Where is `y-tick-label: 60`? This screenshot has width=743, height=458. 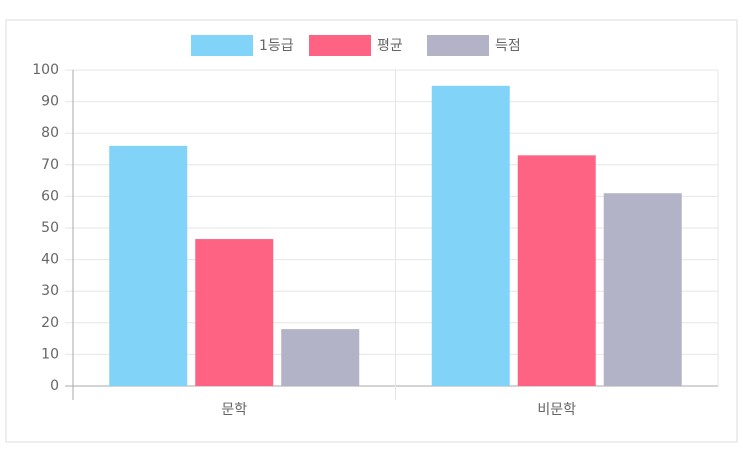 y-tick-label: 60 is located at coordinates (50, 196).